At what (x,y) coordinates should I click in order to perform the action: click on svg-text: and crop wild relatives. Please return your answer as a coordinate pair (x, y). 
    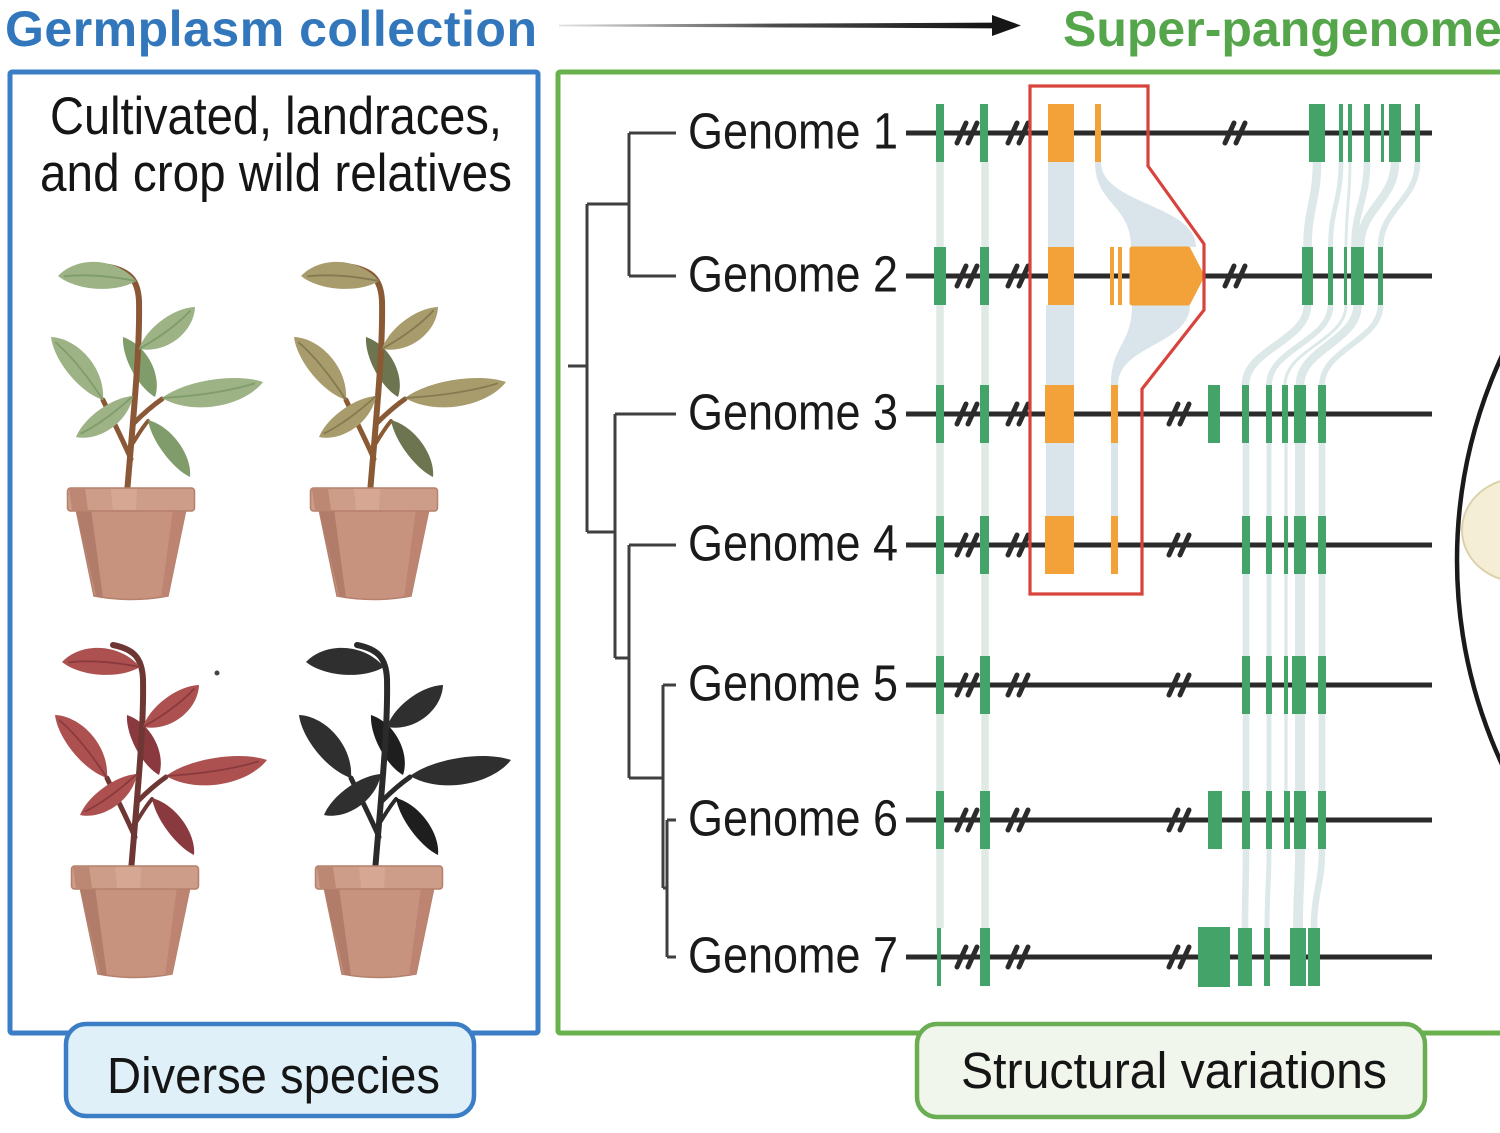
    Looking at the image, I should click on (276, 173).